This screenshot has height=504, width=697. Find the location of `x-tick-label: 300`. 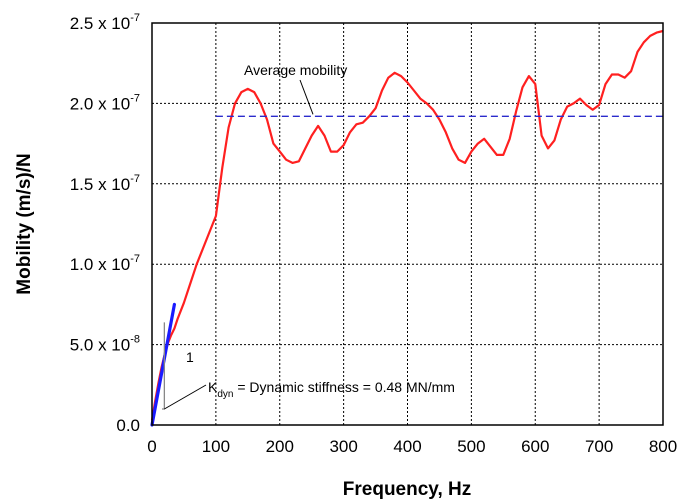

x-tick-label: 300 is located at coordinates (343, 446).